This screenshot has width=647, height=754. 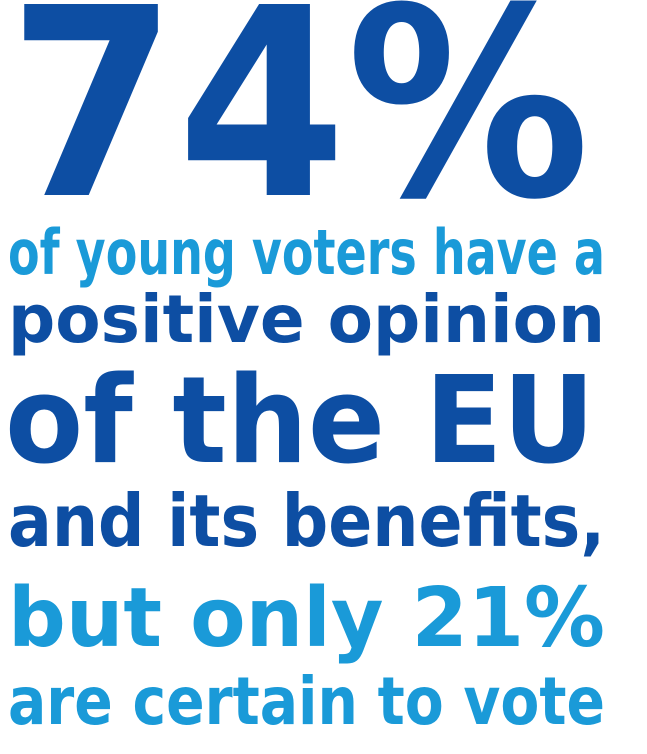 I want to click on text-line: positive opinion, so click(x=306, y=319).